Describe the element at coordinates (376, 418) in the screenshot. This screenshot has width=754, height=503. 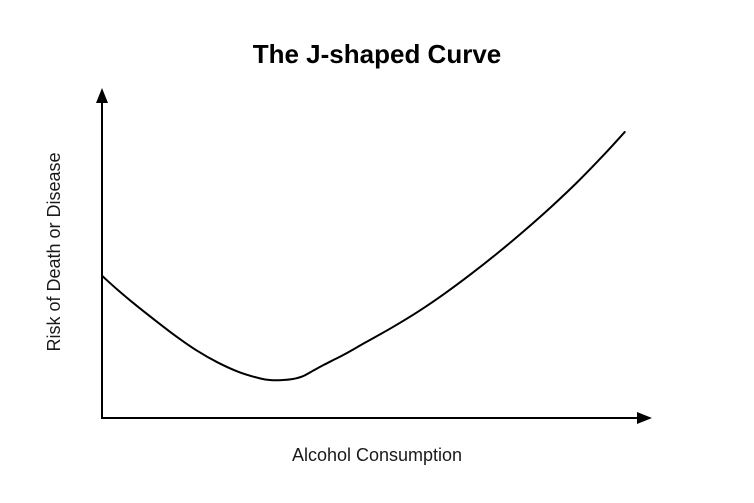
I see `x-axis` at that location.